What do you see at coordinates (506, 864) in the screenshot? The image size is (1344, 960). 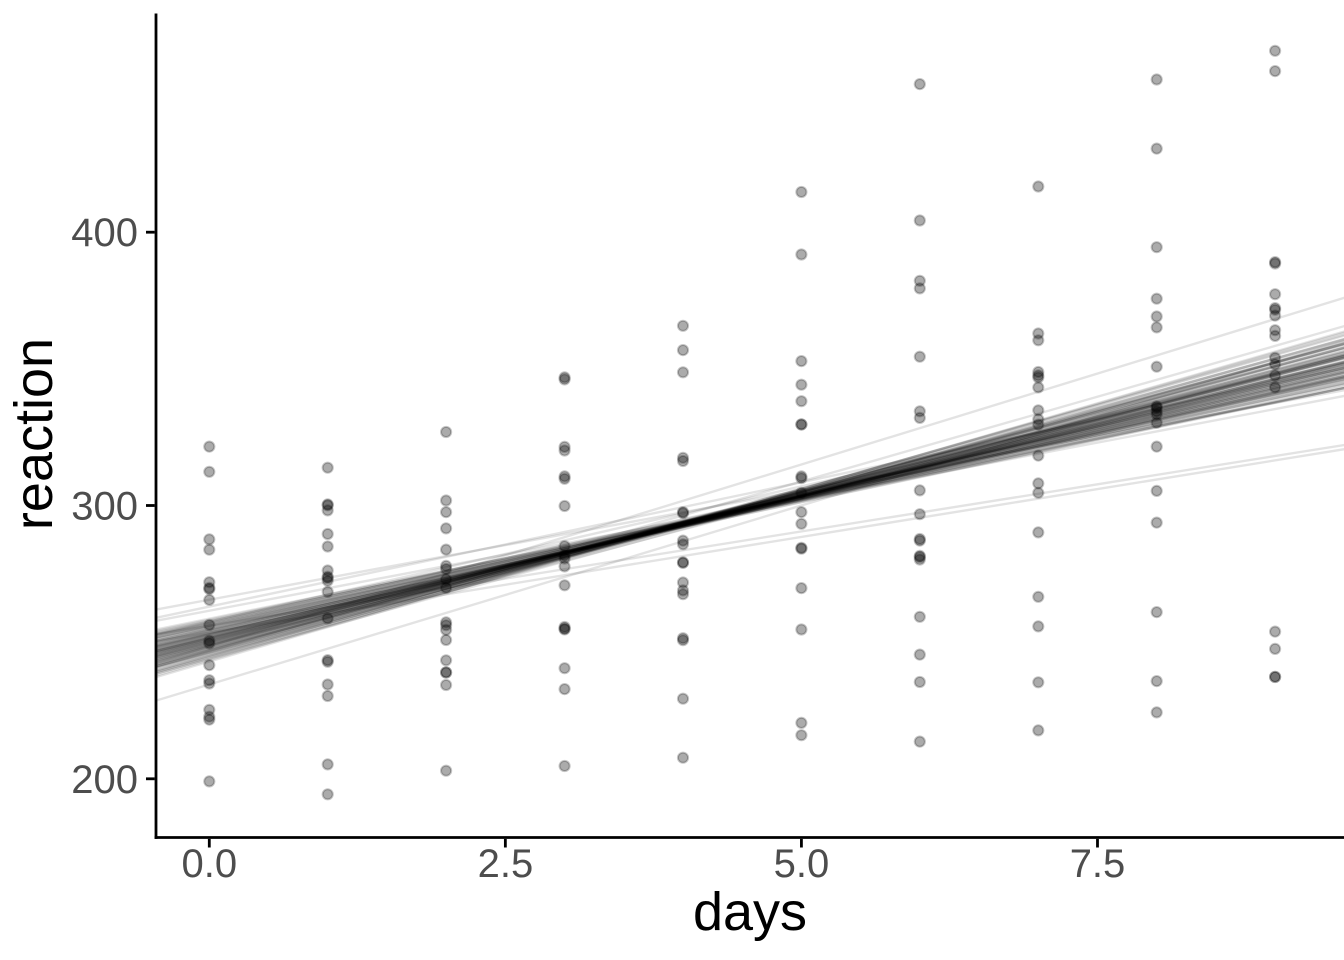 I see `x-tick-label: 2.5` at bounding box center [506, 864].